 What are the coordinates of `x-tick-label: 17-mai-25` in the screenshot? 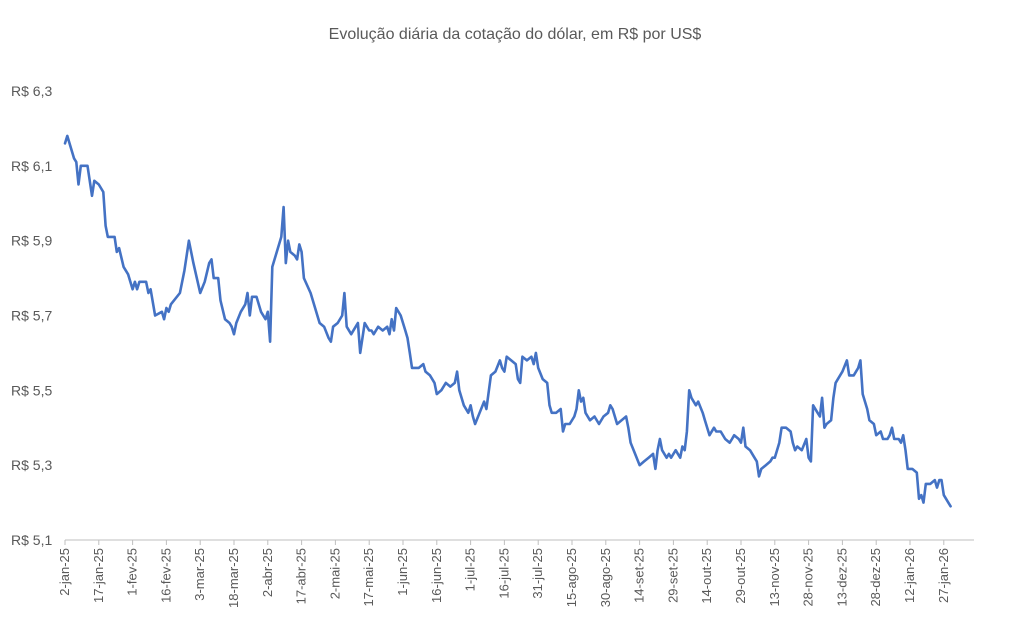 It's located at (368, 577).